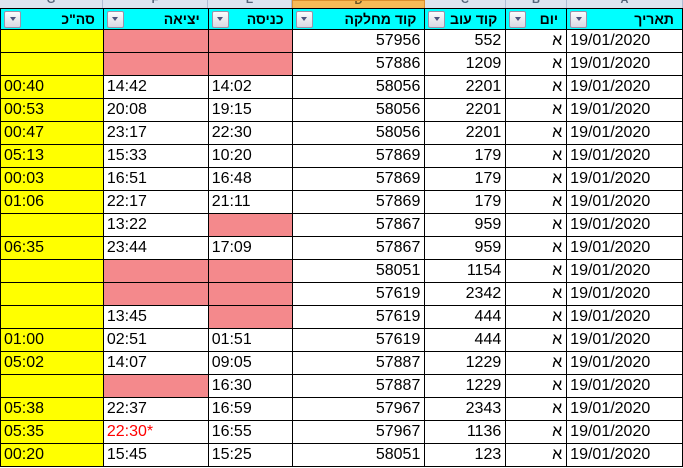  Describe the element at coordinates (52, 248) in the screenshot. I see `cell-total: 06:35` at that location.